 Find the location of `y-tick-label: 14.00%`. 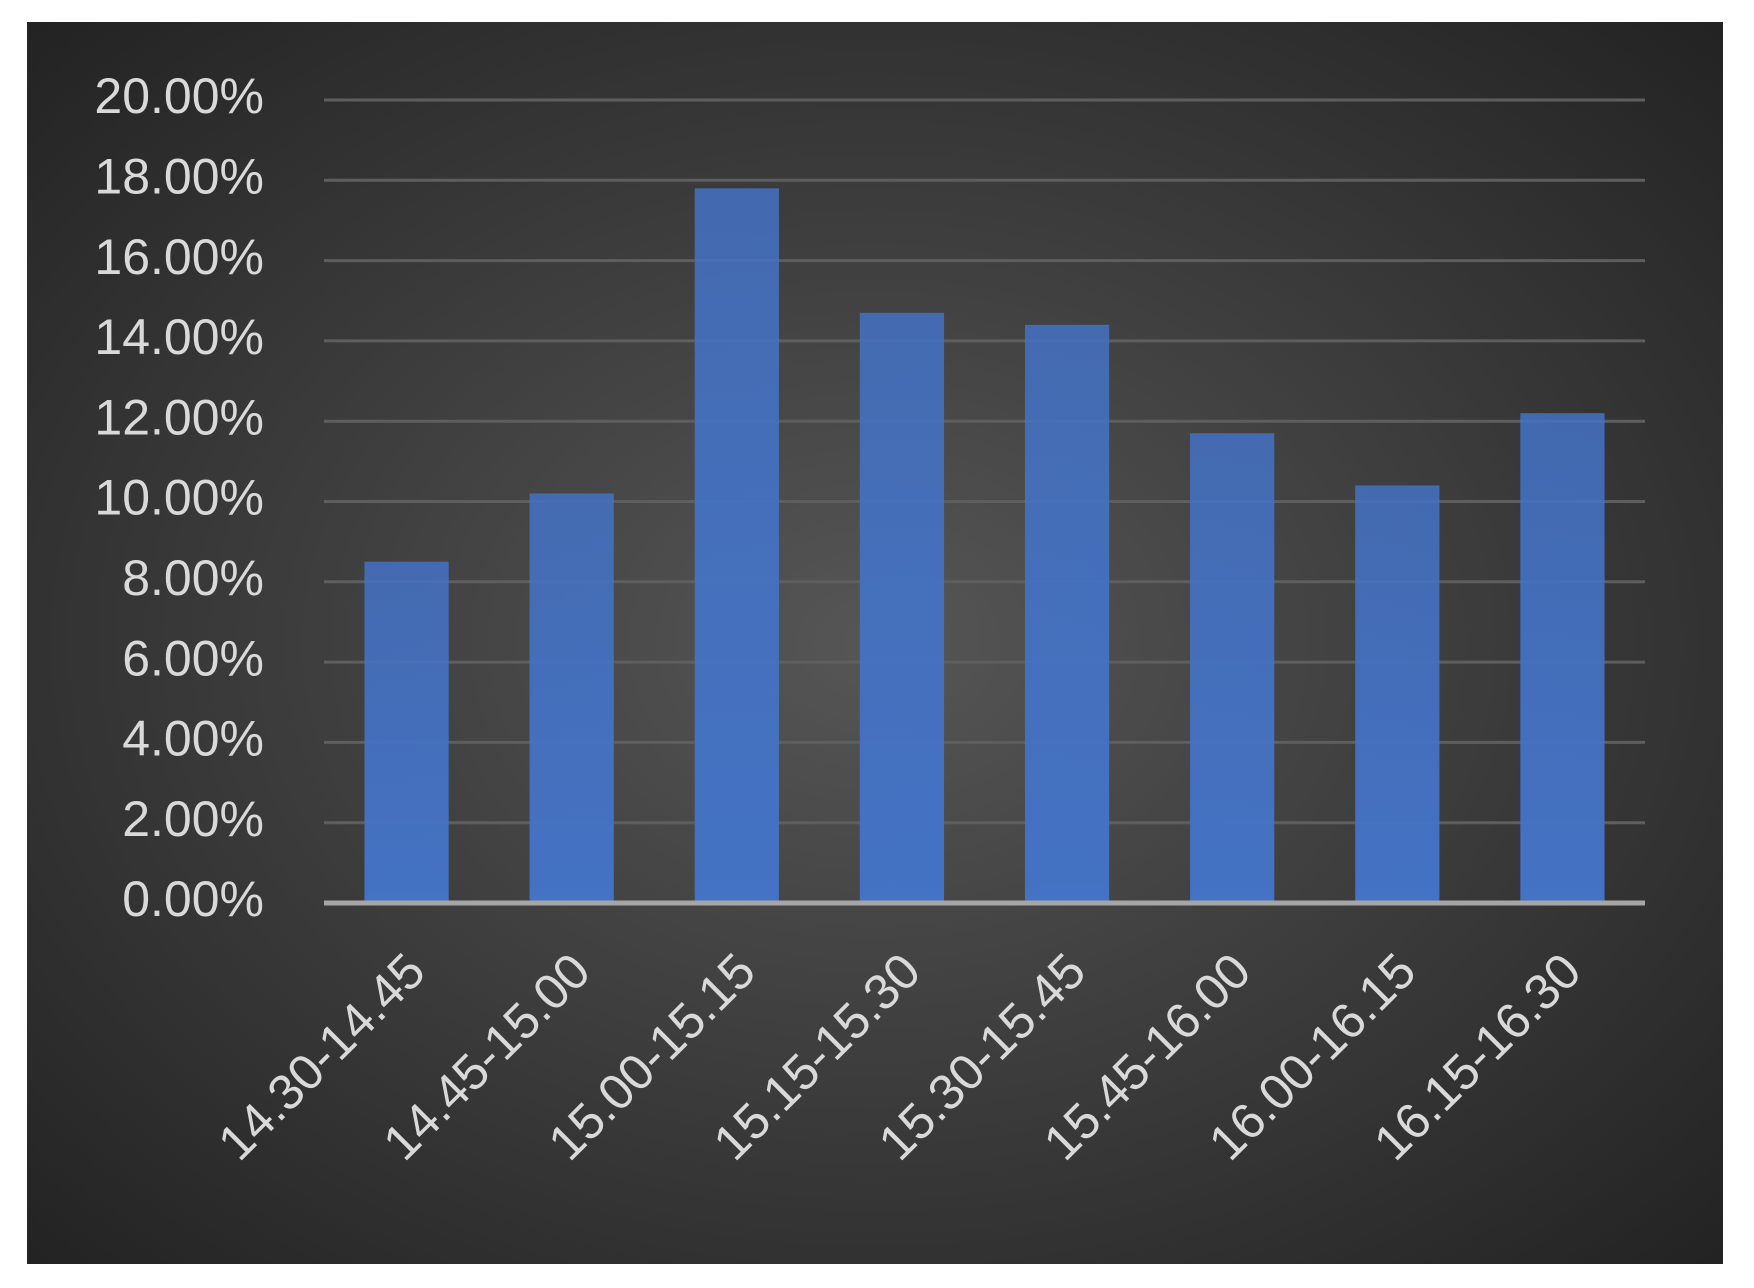

y-tick-label: 14.00% is located at coordinates (179, 337).